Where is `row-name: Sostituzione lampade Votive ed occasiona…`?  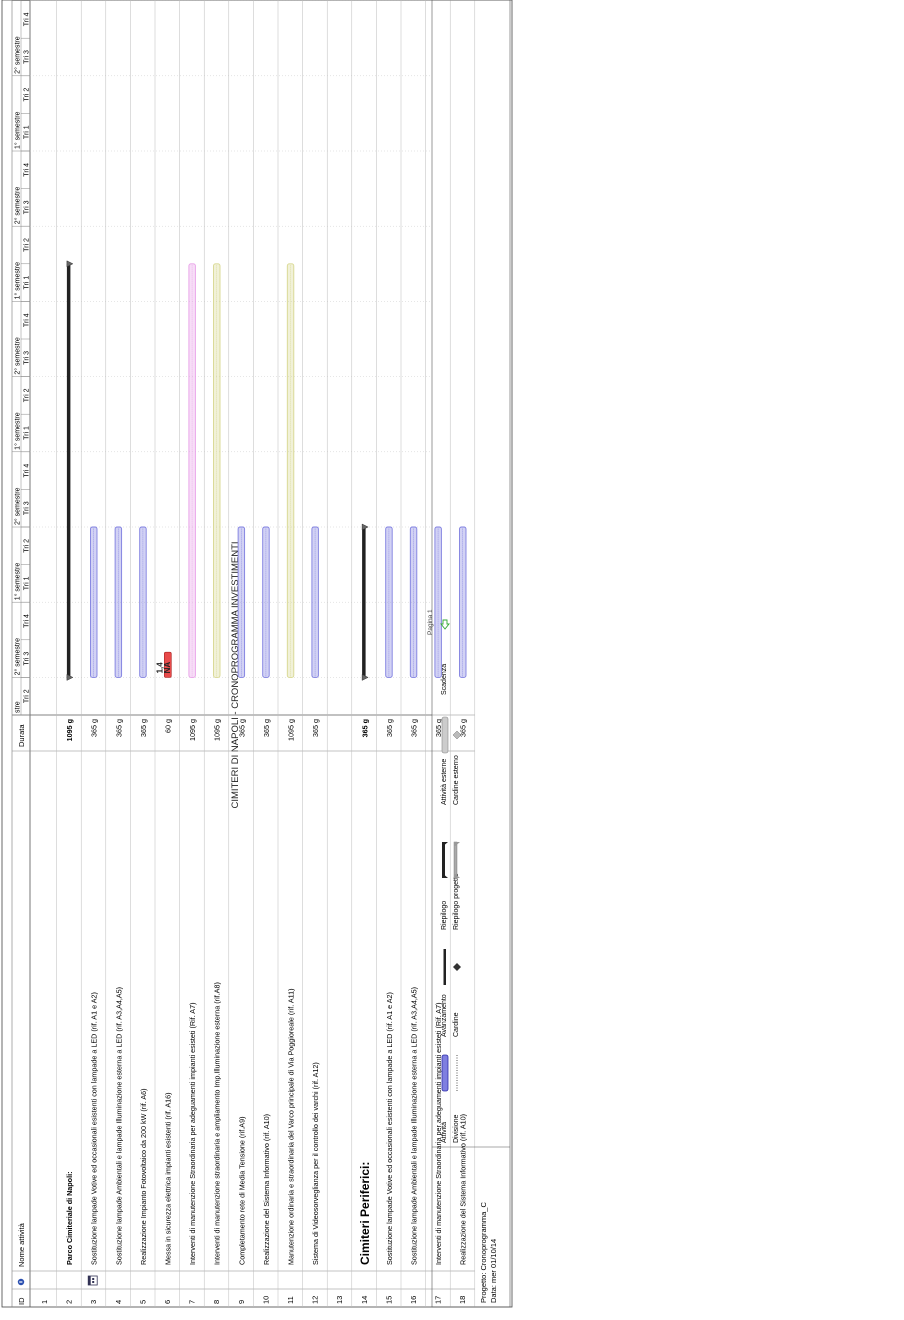
row-name: Sostituzione lampade Votive ed occasiona… is located at coordinates (94, 1128).